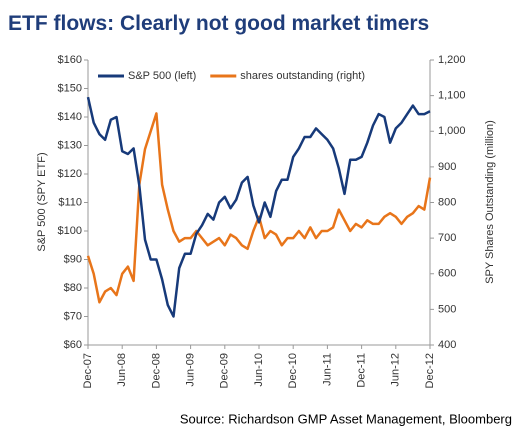 The width and height of the screenshot is (525, 439). Describe the element at coordinates (362, 370) in the screenshot. I see `x-tick-label: Dec-11` at that location.